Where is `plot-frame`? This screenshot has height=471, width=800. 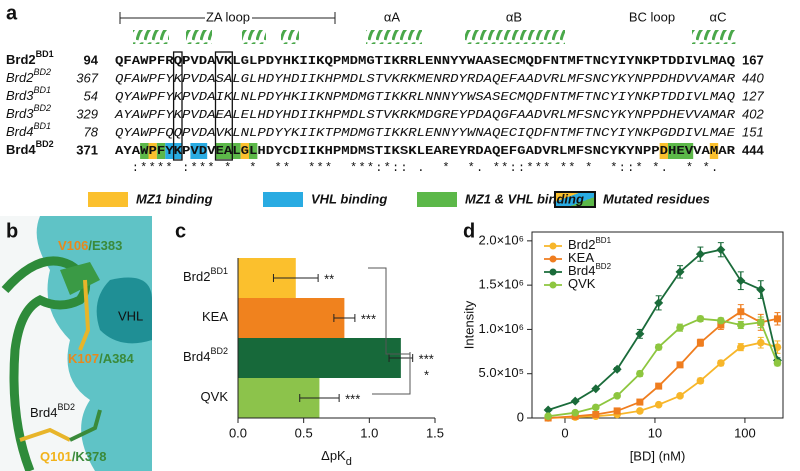
plot-frame is located at coordinates (657, 325).